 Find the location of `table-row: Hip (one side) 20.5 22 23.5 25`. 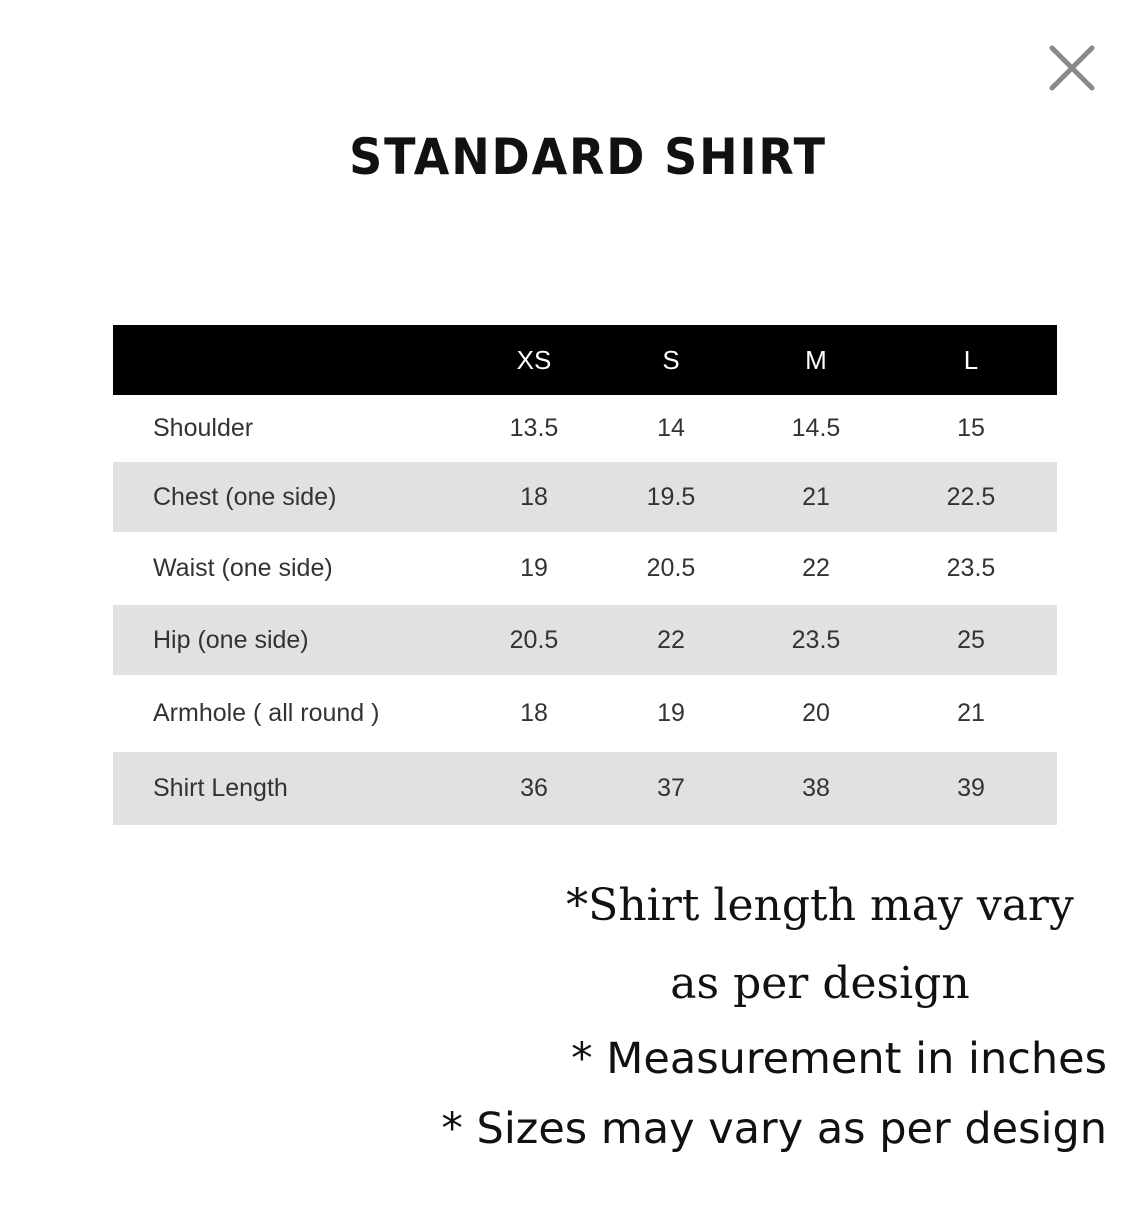

table-row: Hip (one side) 20.5 22 23.5 25 is located at coordinates (585, 640).